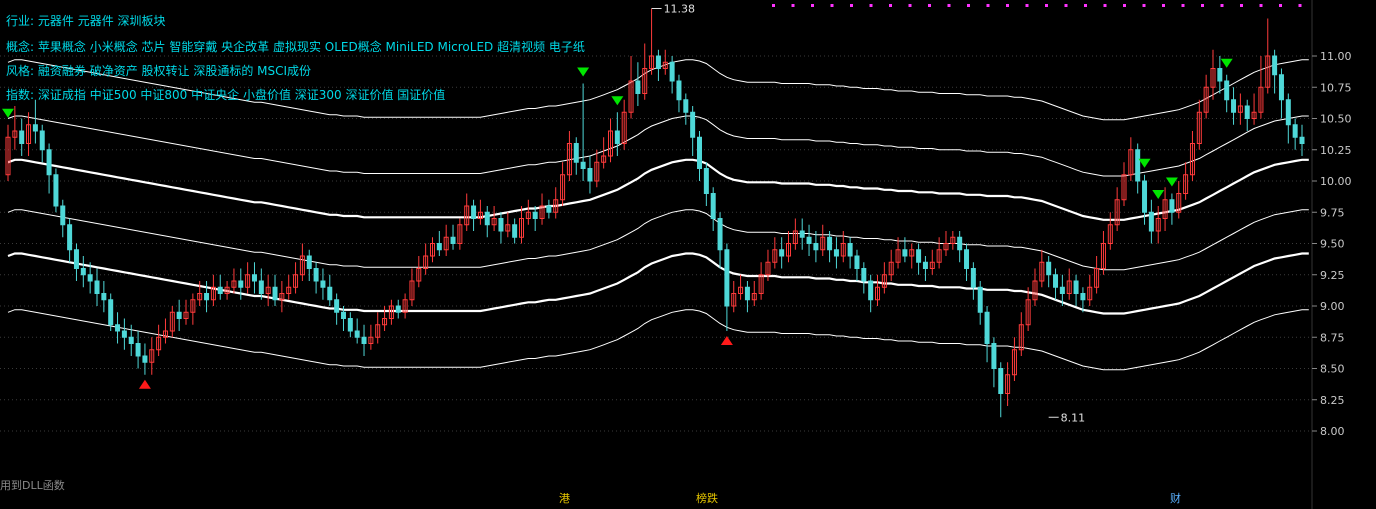  What do you see at coordinates (707, 498) in the screenshot?
I see `event-marker-1: 榜跌` at bounding box center [707, 498].